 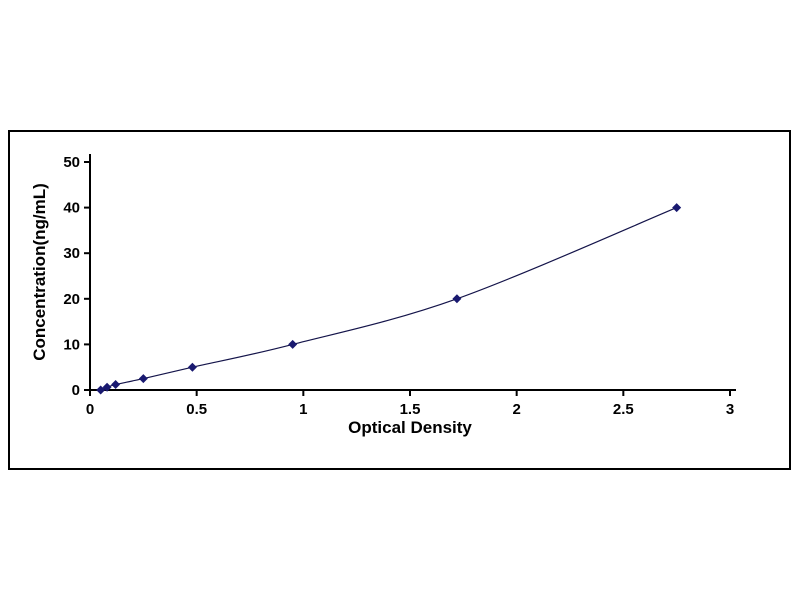 I want to click on y-tick-label: 0, so click(x=76, y=390).